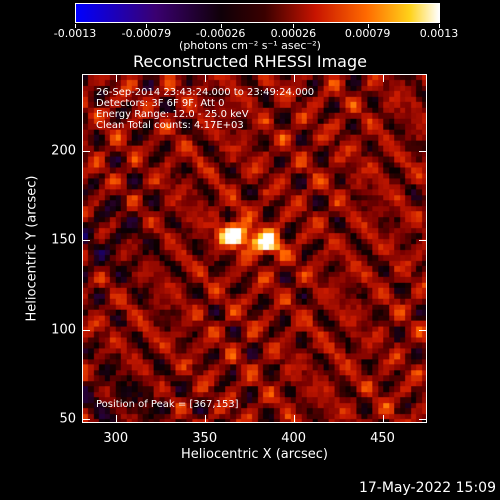 This screenshot has height=500, width=500. What do you see at coordinates (257, 13) in the screenshot?
I see `colorbar` at bounding box center [257, 13].